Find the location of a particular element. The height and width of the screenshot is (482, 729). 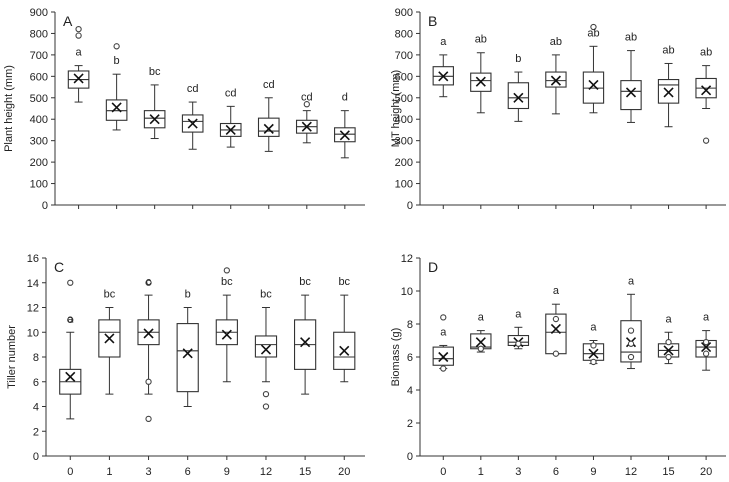

panel-letter: C is located at coordinates (59, 267).